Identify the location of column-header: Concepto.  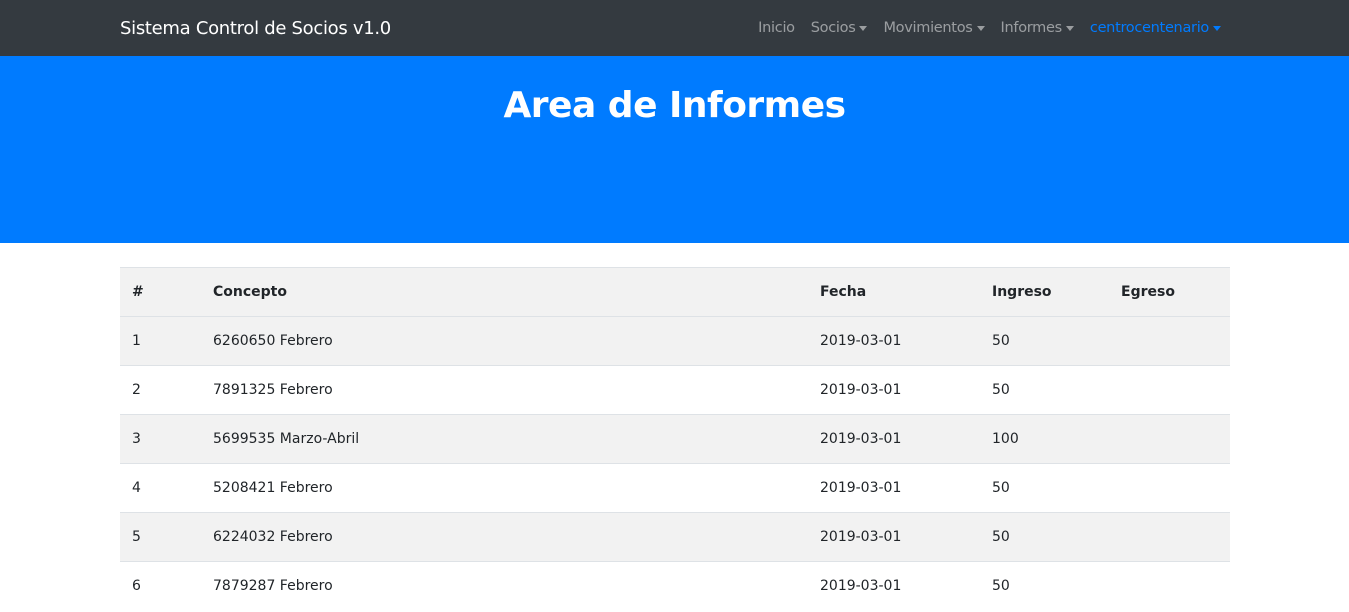
(504, 292).